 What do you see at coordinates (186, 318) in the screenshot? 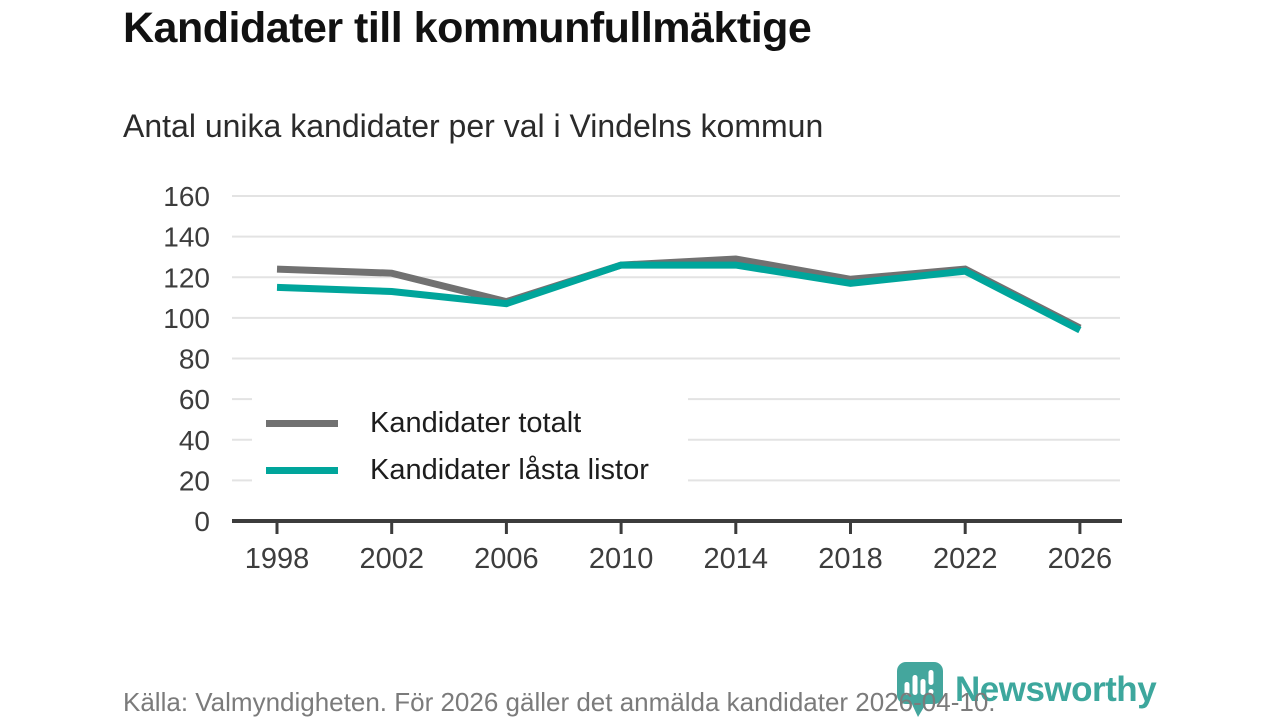
I see `y-tick-label: 100` at bounding box center [186, 318].